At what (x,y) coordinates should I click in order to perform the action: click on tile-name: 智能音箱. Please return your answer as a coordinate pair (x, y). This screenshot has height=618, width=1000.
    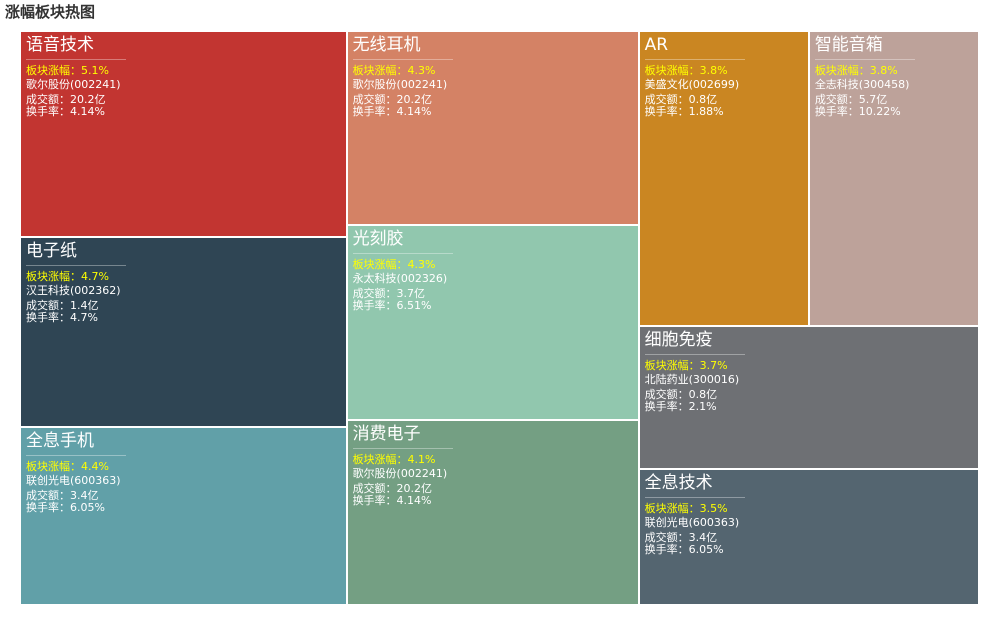
    Looking at the image, I should click on (848, 45).